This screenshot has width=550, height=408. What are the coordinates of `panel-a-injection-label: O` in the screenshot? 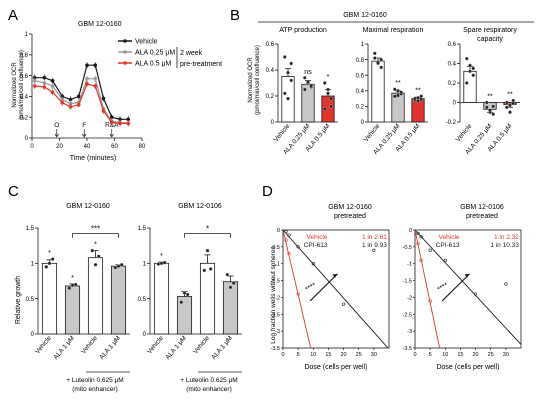 It's located at (56, 125).